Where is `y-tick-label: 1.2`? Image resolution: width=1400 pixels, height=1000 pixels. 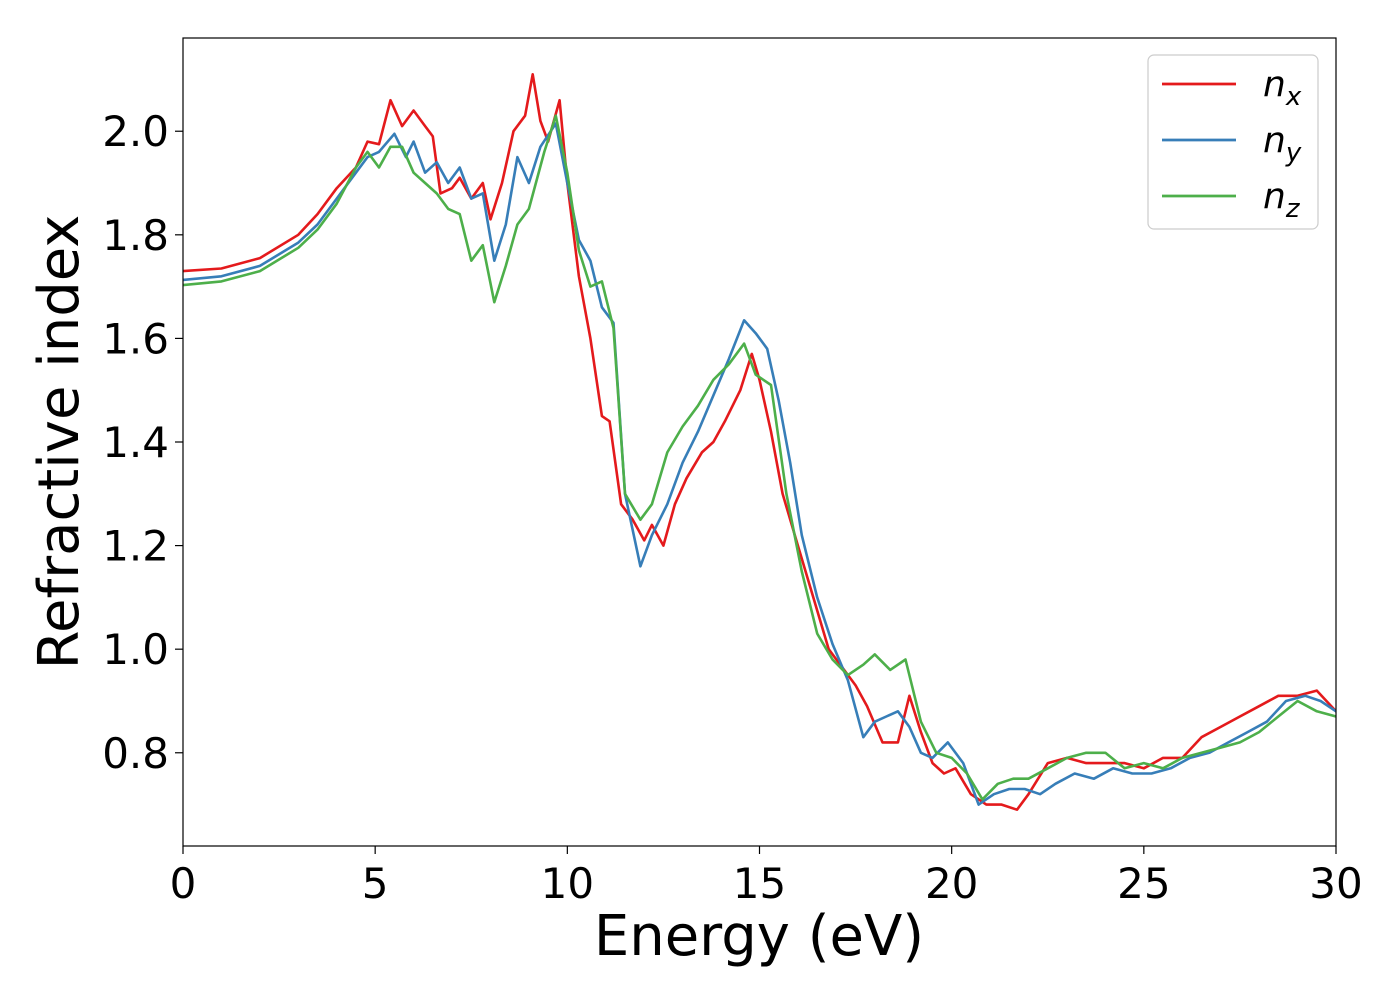 y-tick-label: 1.2 is located at coordinates (135, 546).